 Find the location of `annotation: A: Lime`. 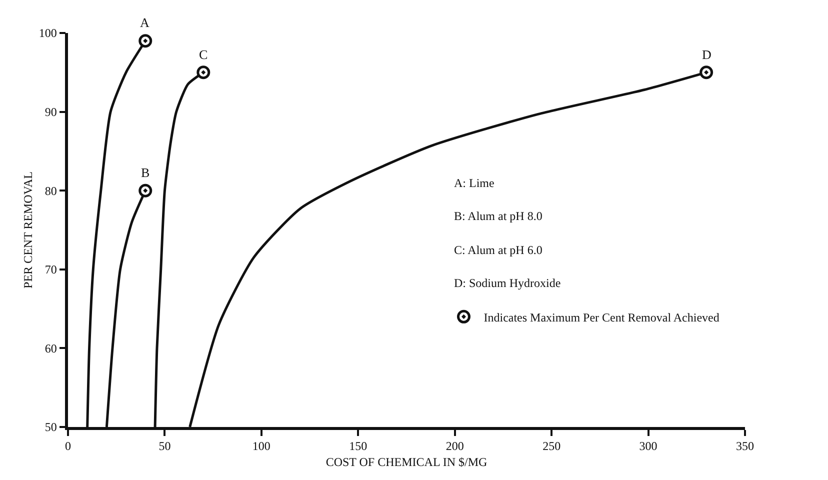

annotation: A: Lime is located at coordinates (474, 183).